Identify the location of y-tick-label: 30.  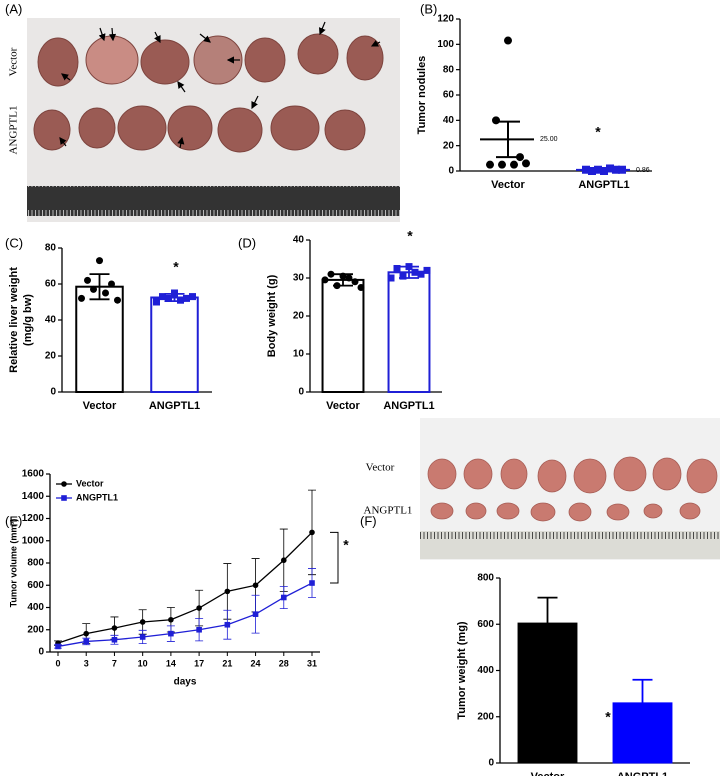
(299, 278).